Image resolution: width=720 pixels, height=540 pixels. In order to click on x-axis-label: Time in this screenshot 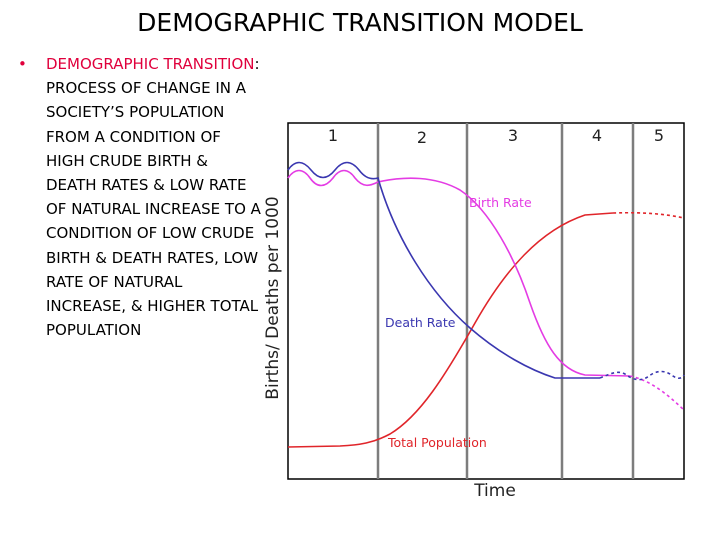, I will do `click(494, 491)`.